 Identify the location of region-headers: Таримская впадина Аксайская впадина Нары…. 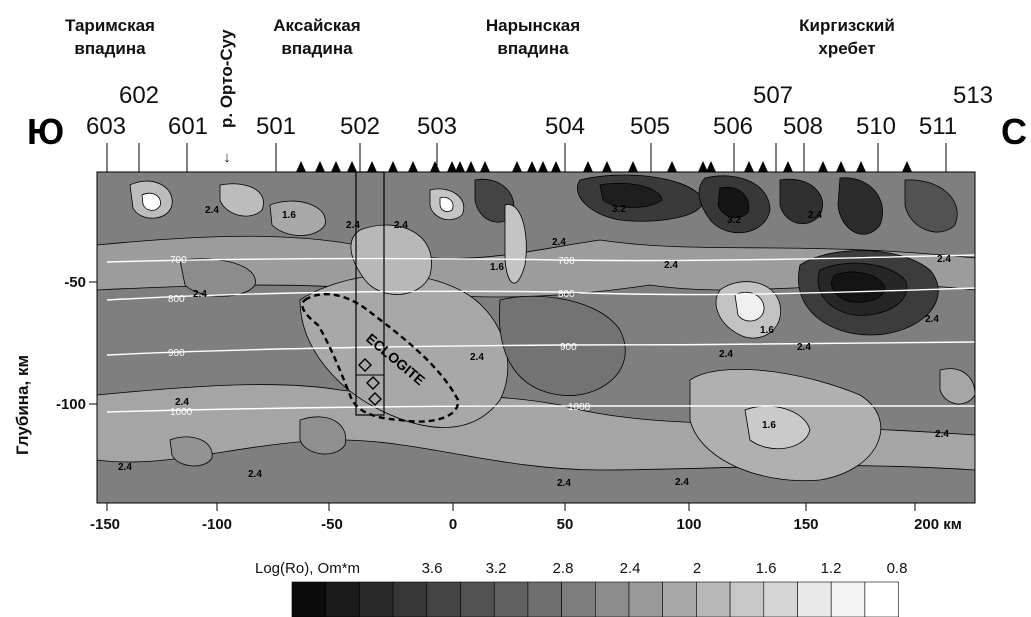
(480, 37).